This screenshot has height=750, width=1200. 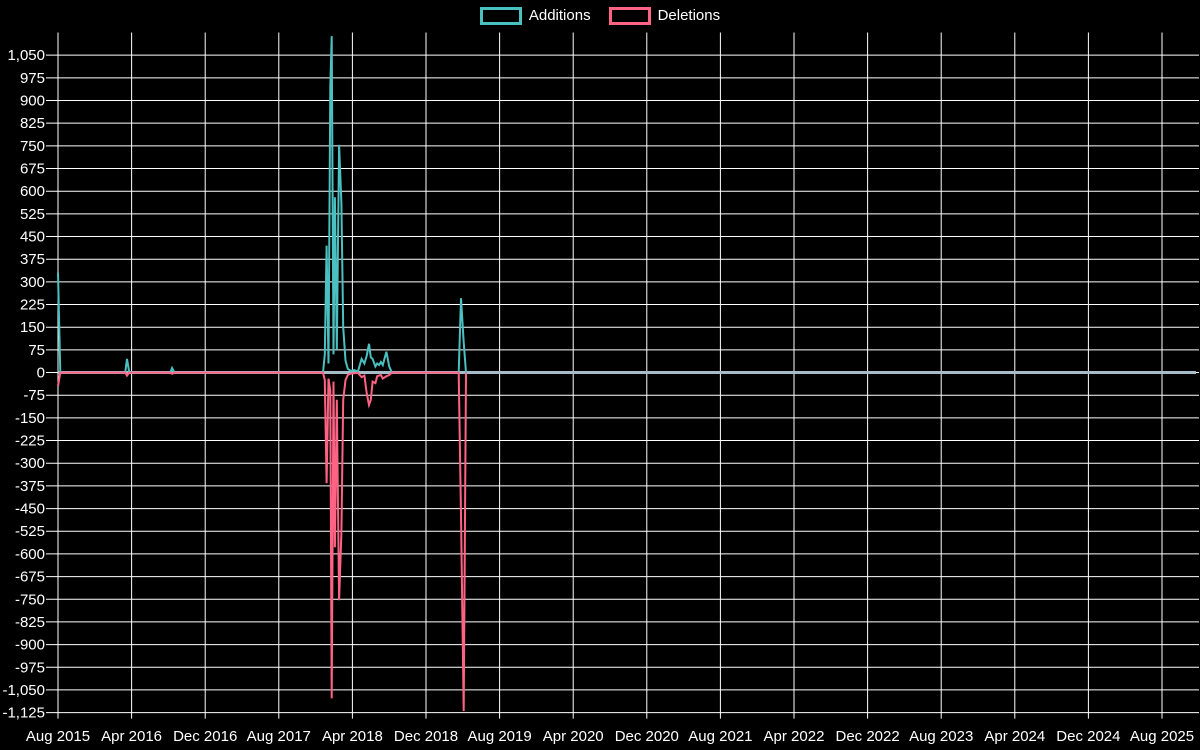 What do you see at coordinates (32, 237) in the screenshot?
I see `y-axis-tick-label: 450` at bounding box center [32, 237].